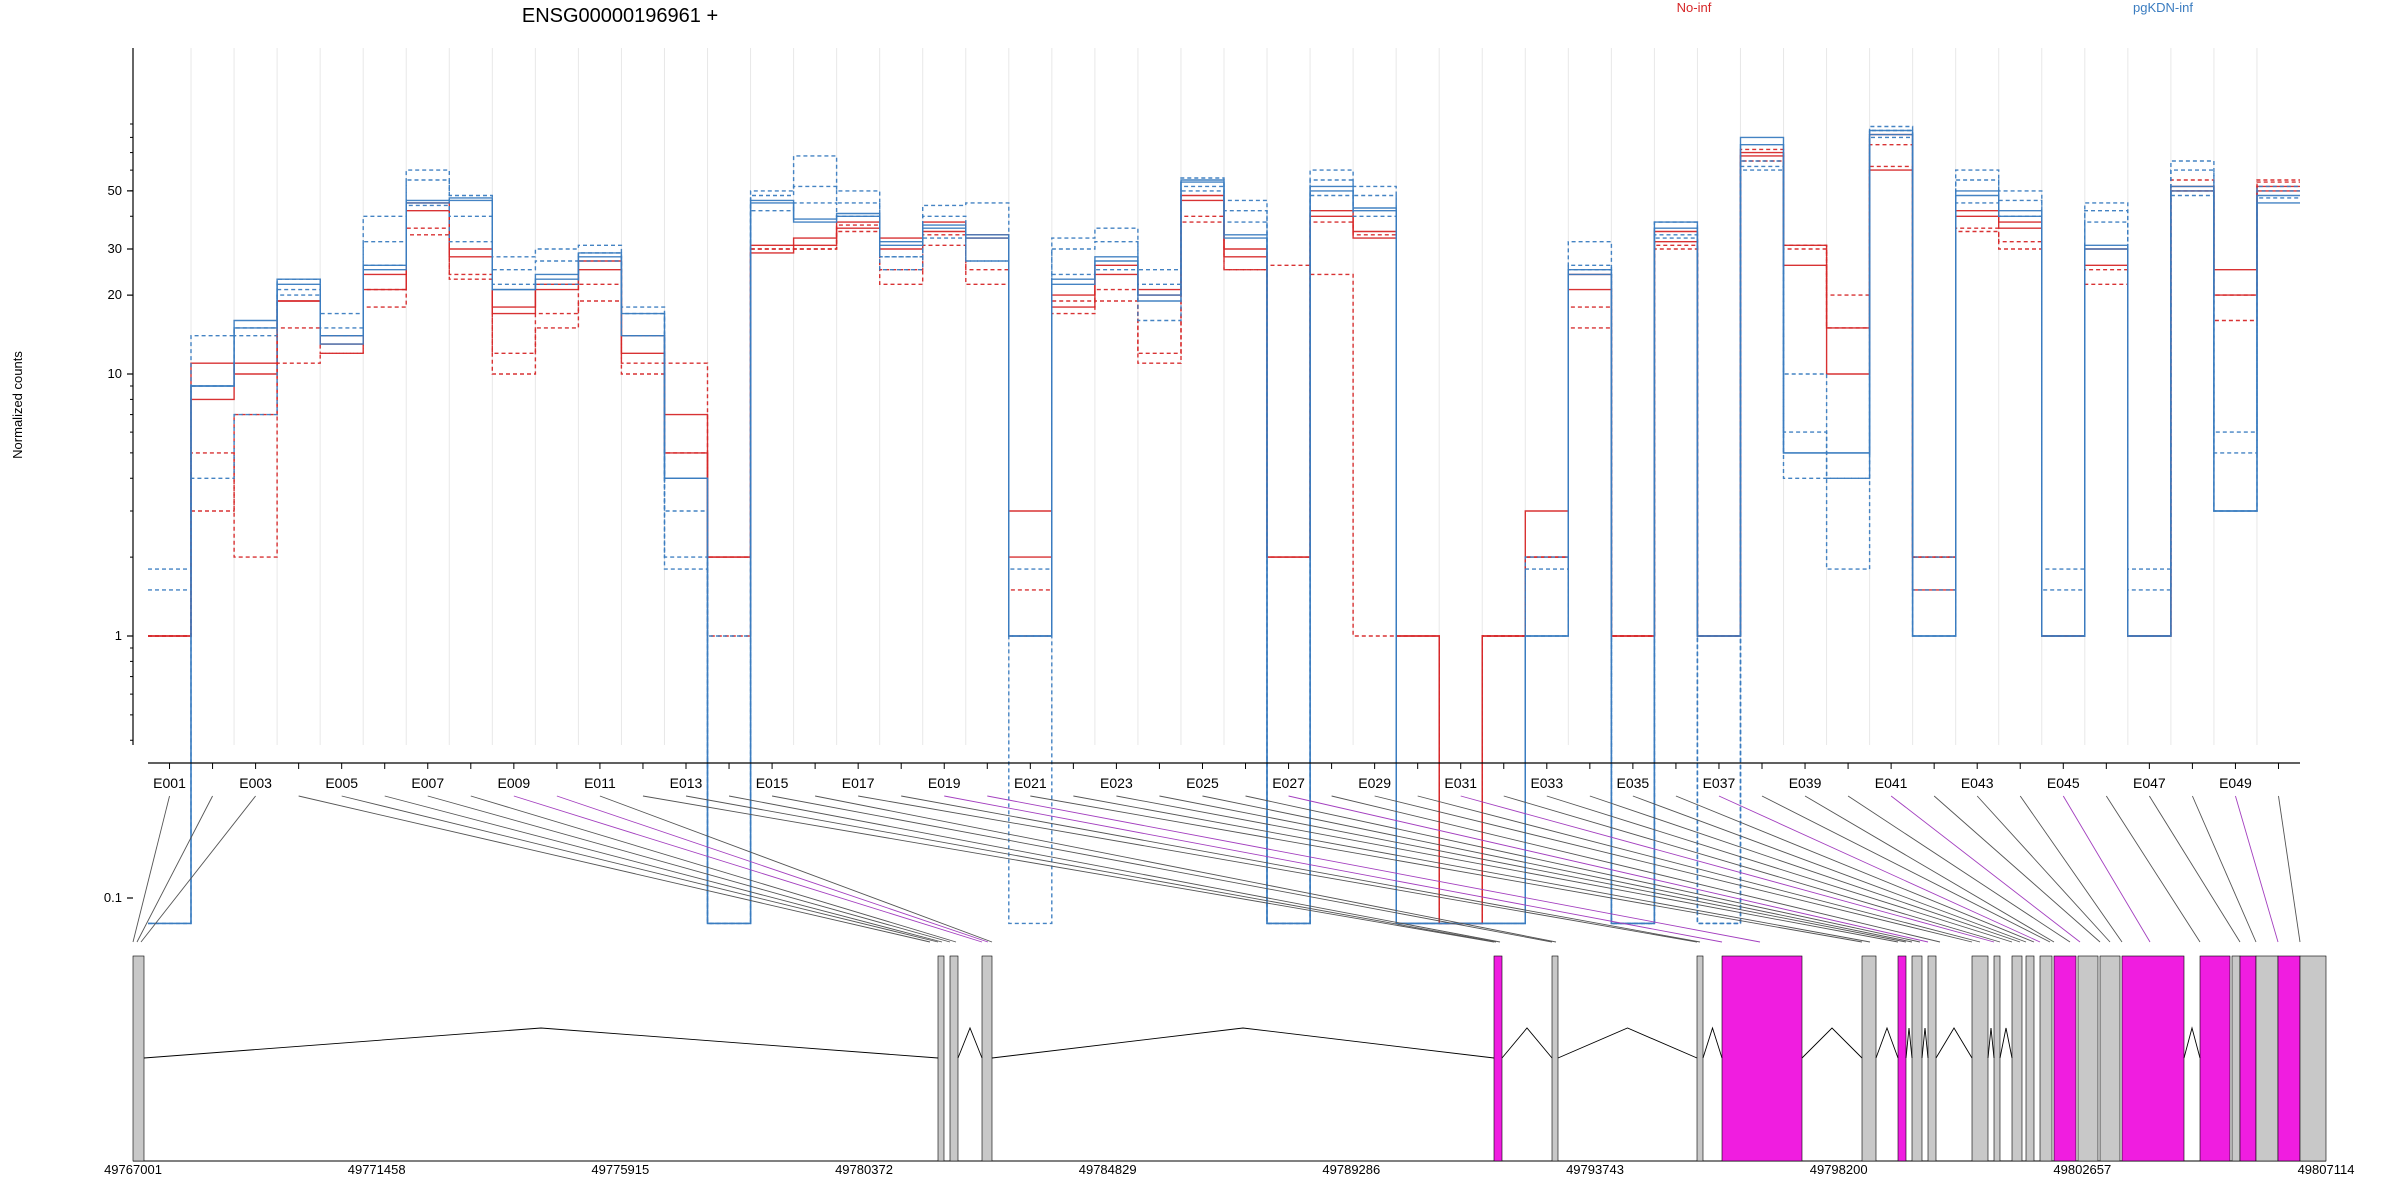 This screenshot has width=2400, height=1200. I want to click on y-tick-label: 1, so click(118, 635).